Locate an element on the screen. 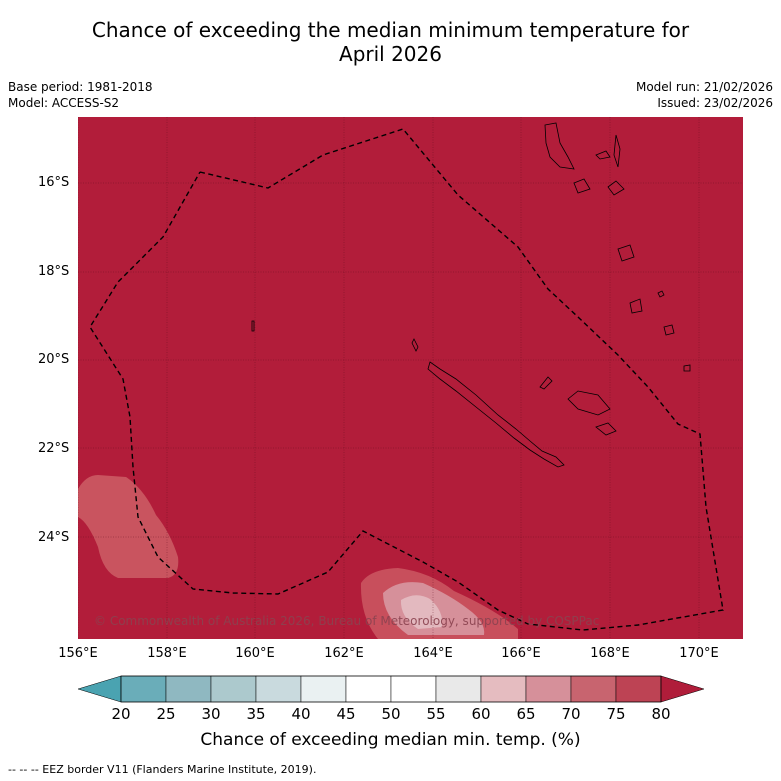 The width and height of the screenshot is (781, 781). meta-right: Model run: 21/02/2026 Issued: 23/02/2026 is located at coordinates (704, 95).